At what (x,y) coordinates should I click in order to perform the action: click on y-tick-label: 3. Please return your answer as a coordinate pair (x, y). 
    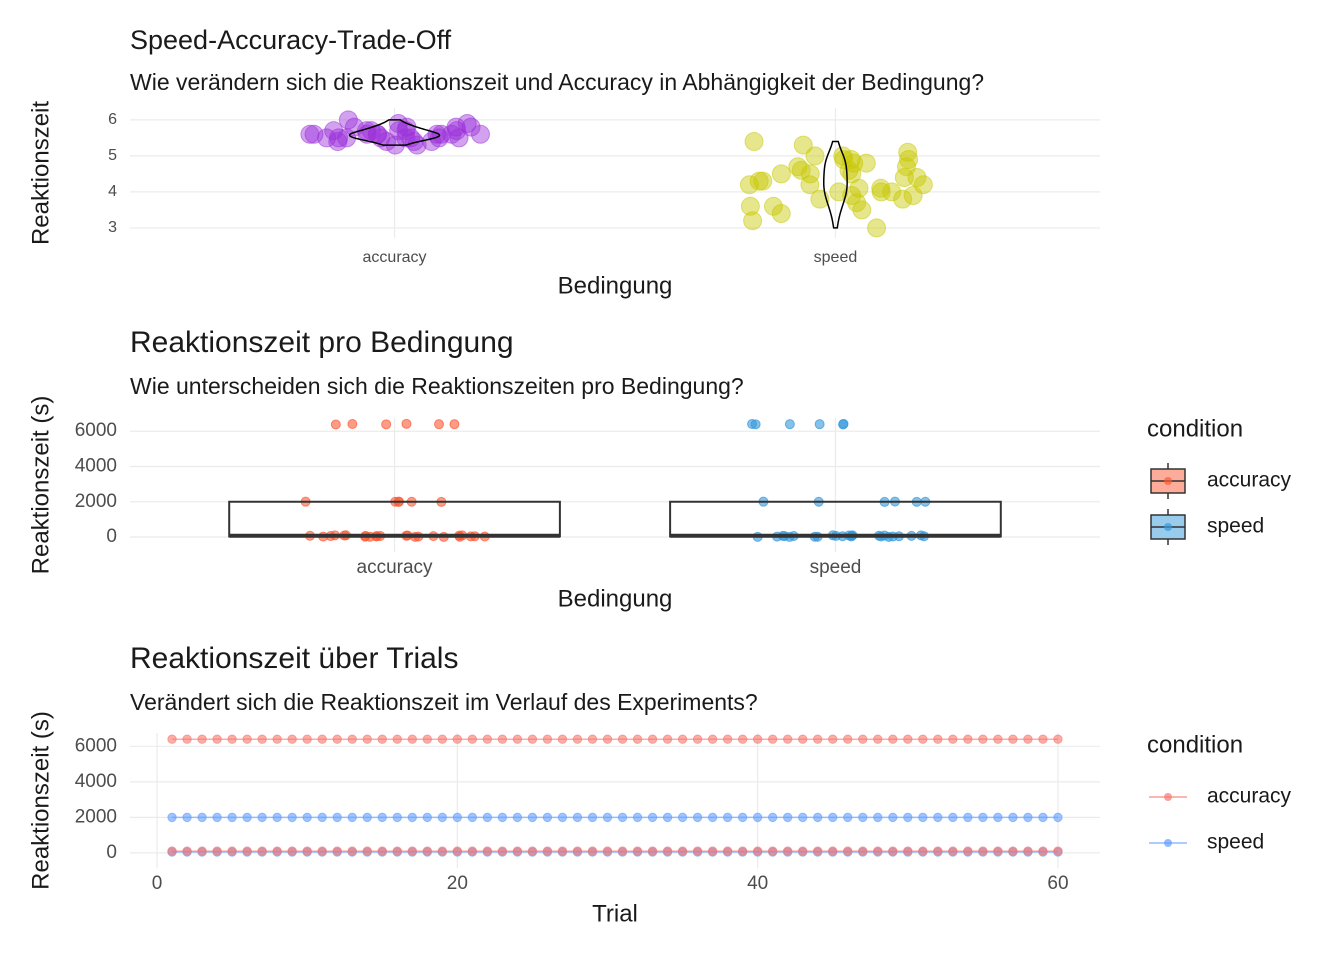
    Looking at the image, I should click on (112, 227).